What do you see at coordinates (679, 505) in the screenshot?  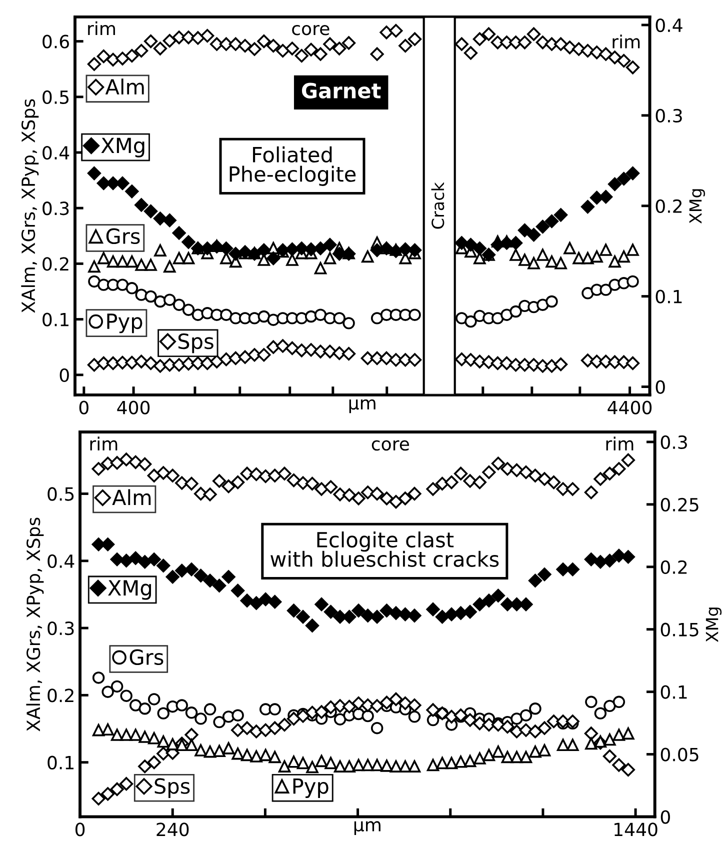 I see `y2-tick-label: 0.25` at bounding box center [679, 505].